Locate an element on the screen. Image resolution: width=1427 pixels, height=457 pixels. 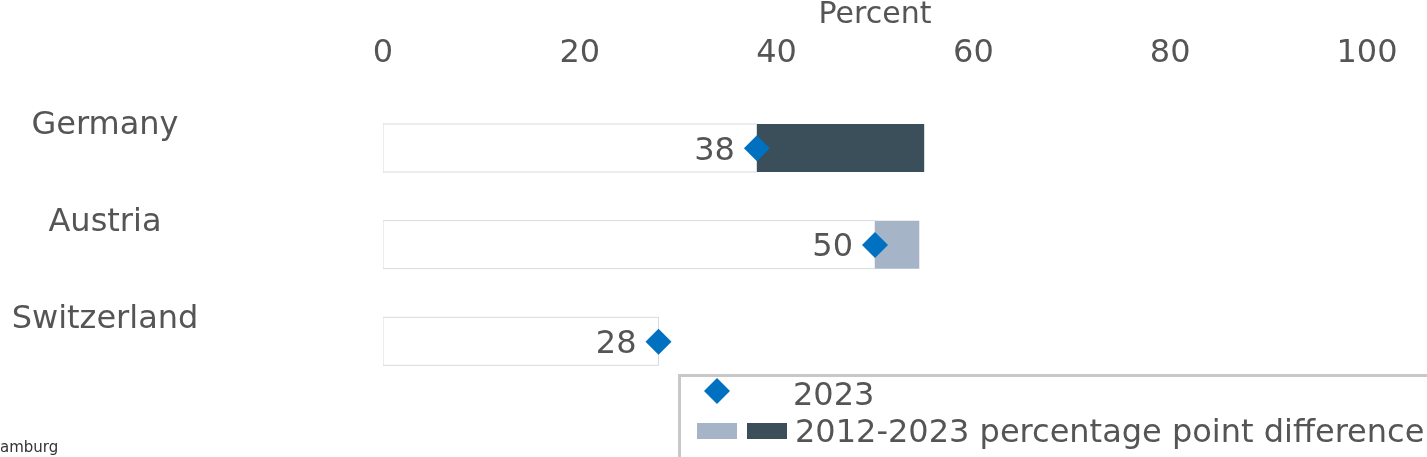
legend-label: 2012-2023 percentage point difference is located at coordinates (1110, 431).